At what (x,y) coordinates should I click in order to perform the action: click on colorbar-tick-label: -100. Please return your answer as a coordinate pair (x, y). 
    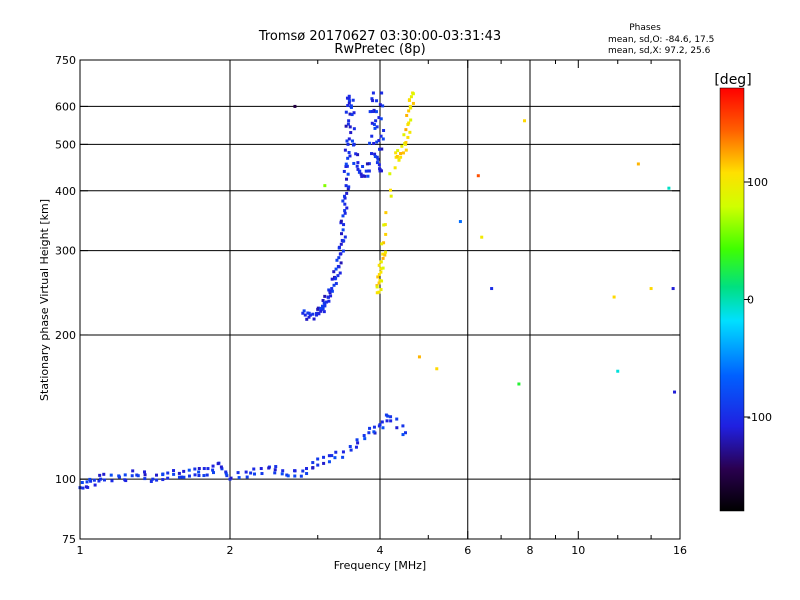
    Looking at the image, I should click on (759, 417).